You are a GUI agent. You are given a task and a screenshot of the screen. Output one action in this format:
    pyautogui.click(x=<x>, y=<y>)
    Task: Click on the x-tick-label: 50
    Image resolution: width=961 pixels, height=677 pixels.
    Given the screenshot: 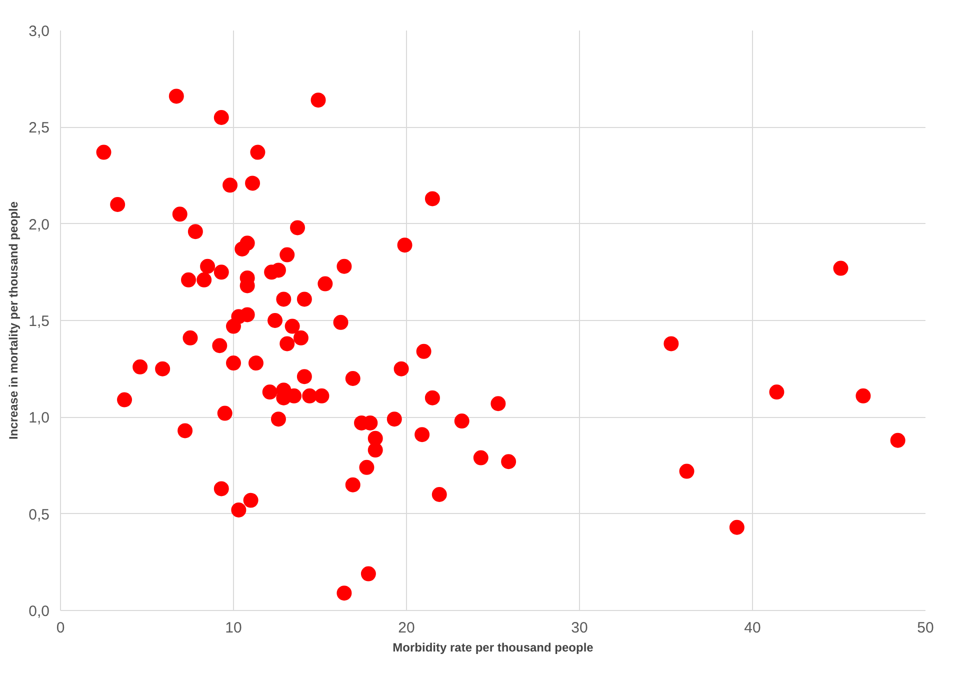 What is the action you would take?
    pyautogui.click(x=925, y=628)
    